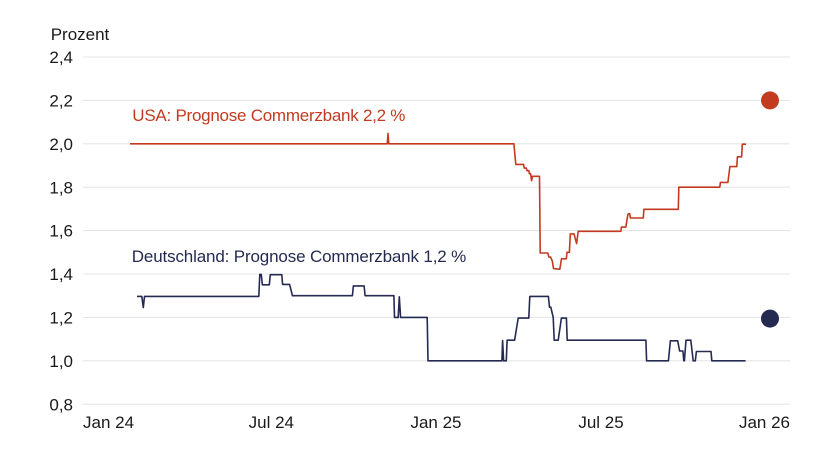 This screenshot has width=840, height=463. I want to click on svg-text: 1,4, so click(61, 274).